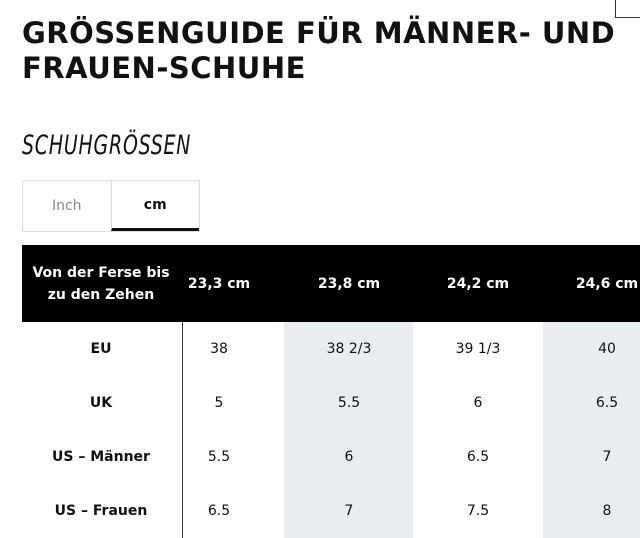 This screenshot has height=538, width=640. I want to click on size-cell: 7.5, so click(478, 511).